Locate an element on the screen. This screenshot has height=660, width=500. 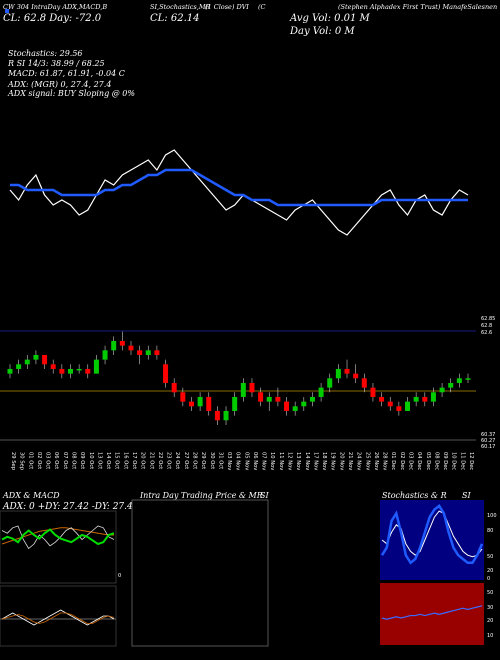
date-label: 04 Nov is located at coordinates (238, 461).